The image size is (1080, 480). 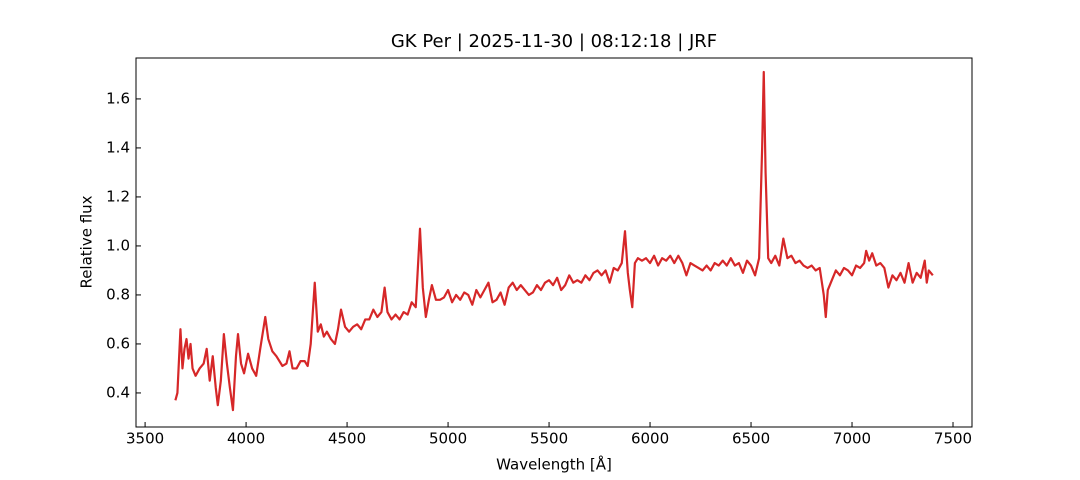 What do you see at coordinates (751, 439) in the screenshot?
I see `x-tick-label: 6500` at bounding box center [751, 439].